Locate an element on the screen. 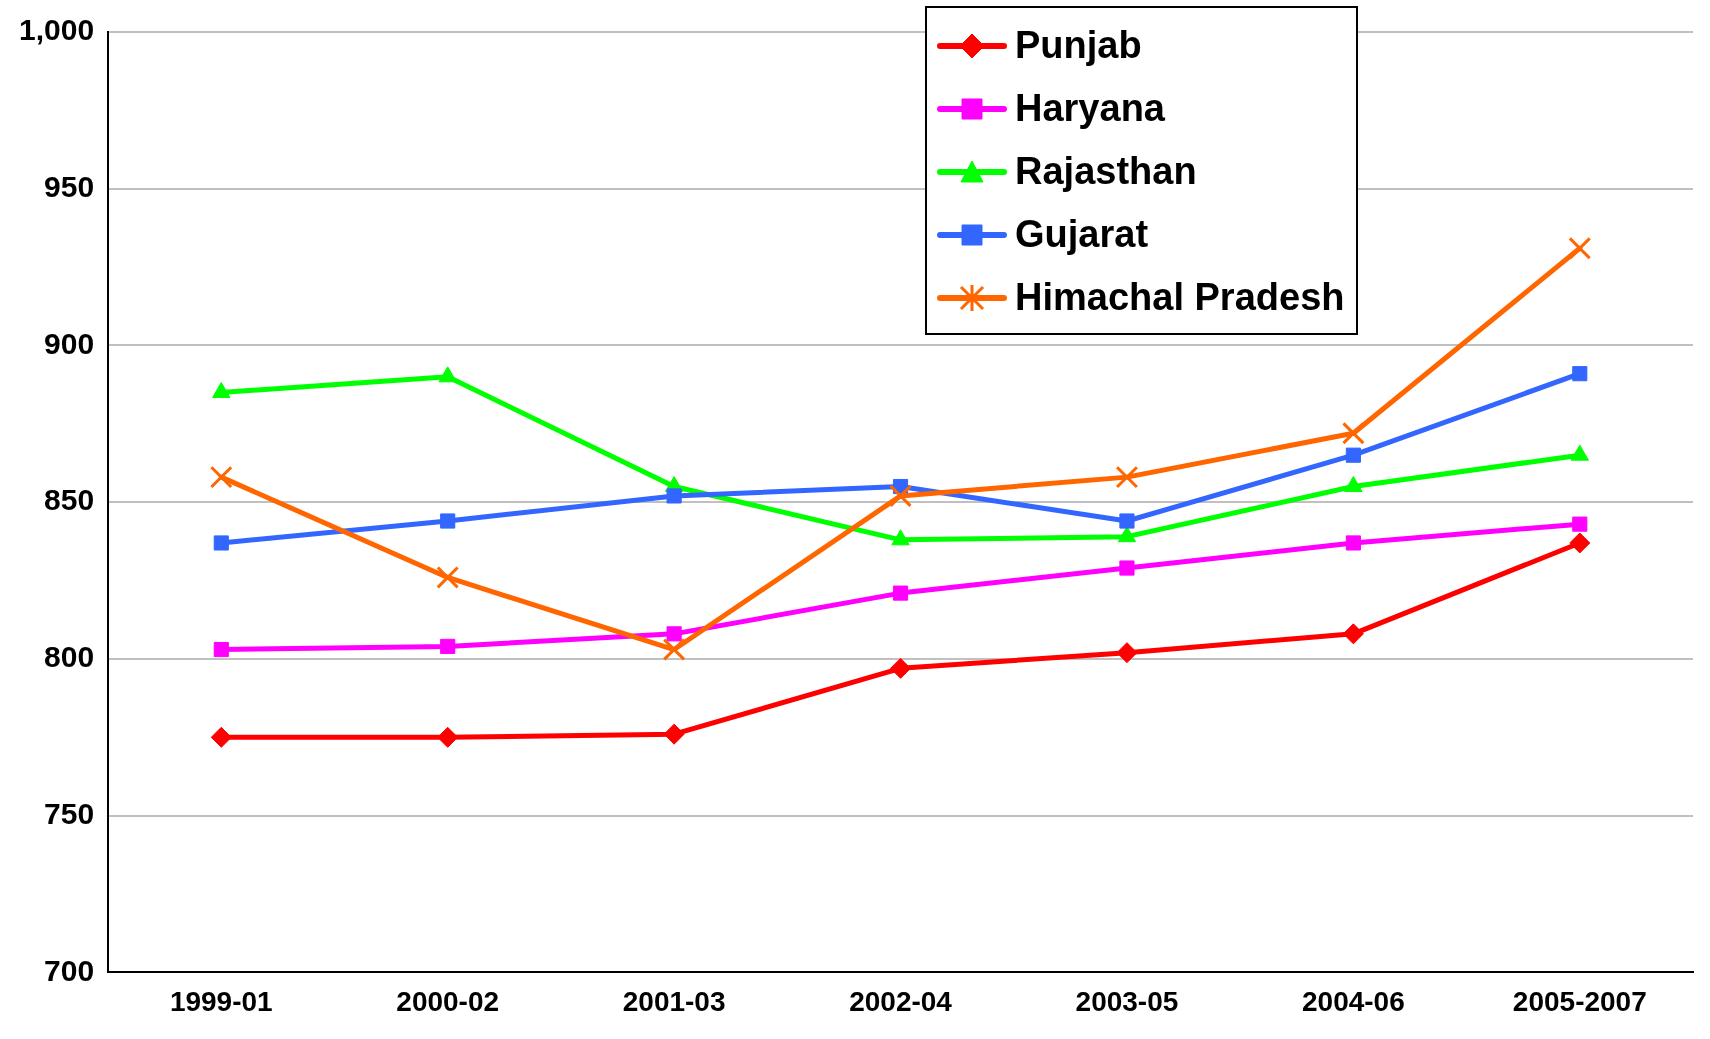 The height and width of the screenshot is (1039, 1710). y-tick-label: 950 is located at coordinates (69, 186).